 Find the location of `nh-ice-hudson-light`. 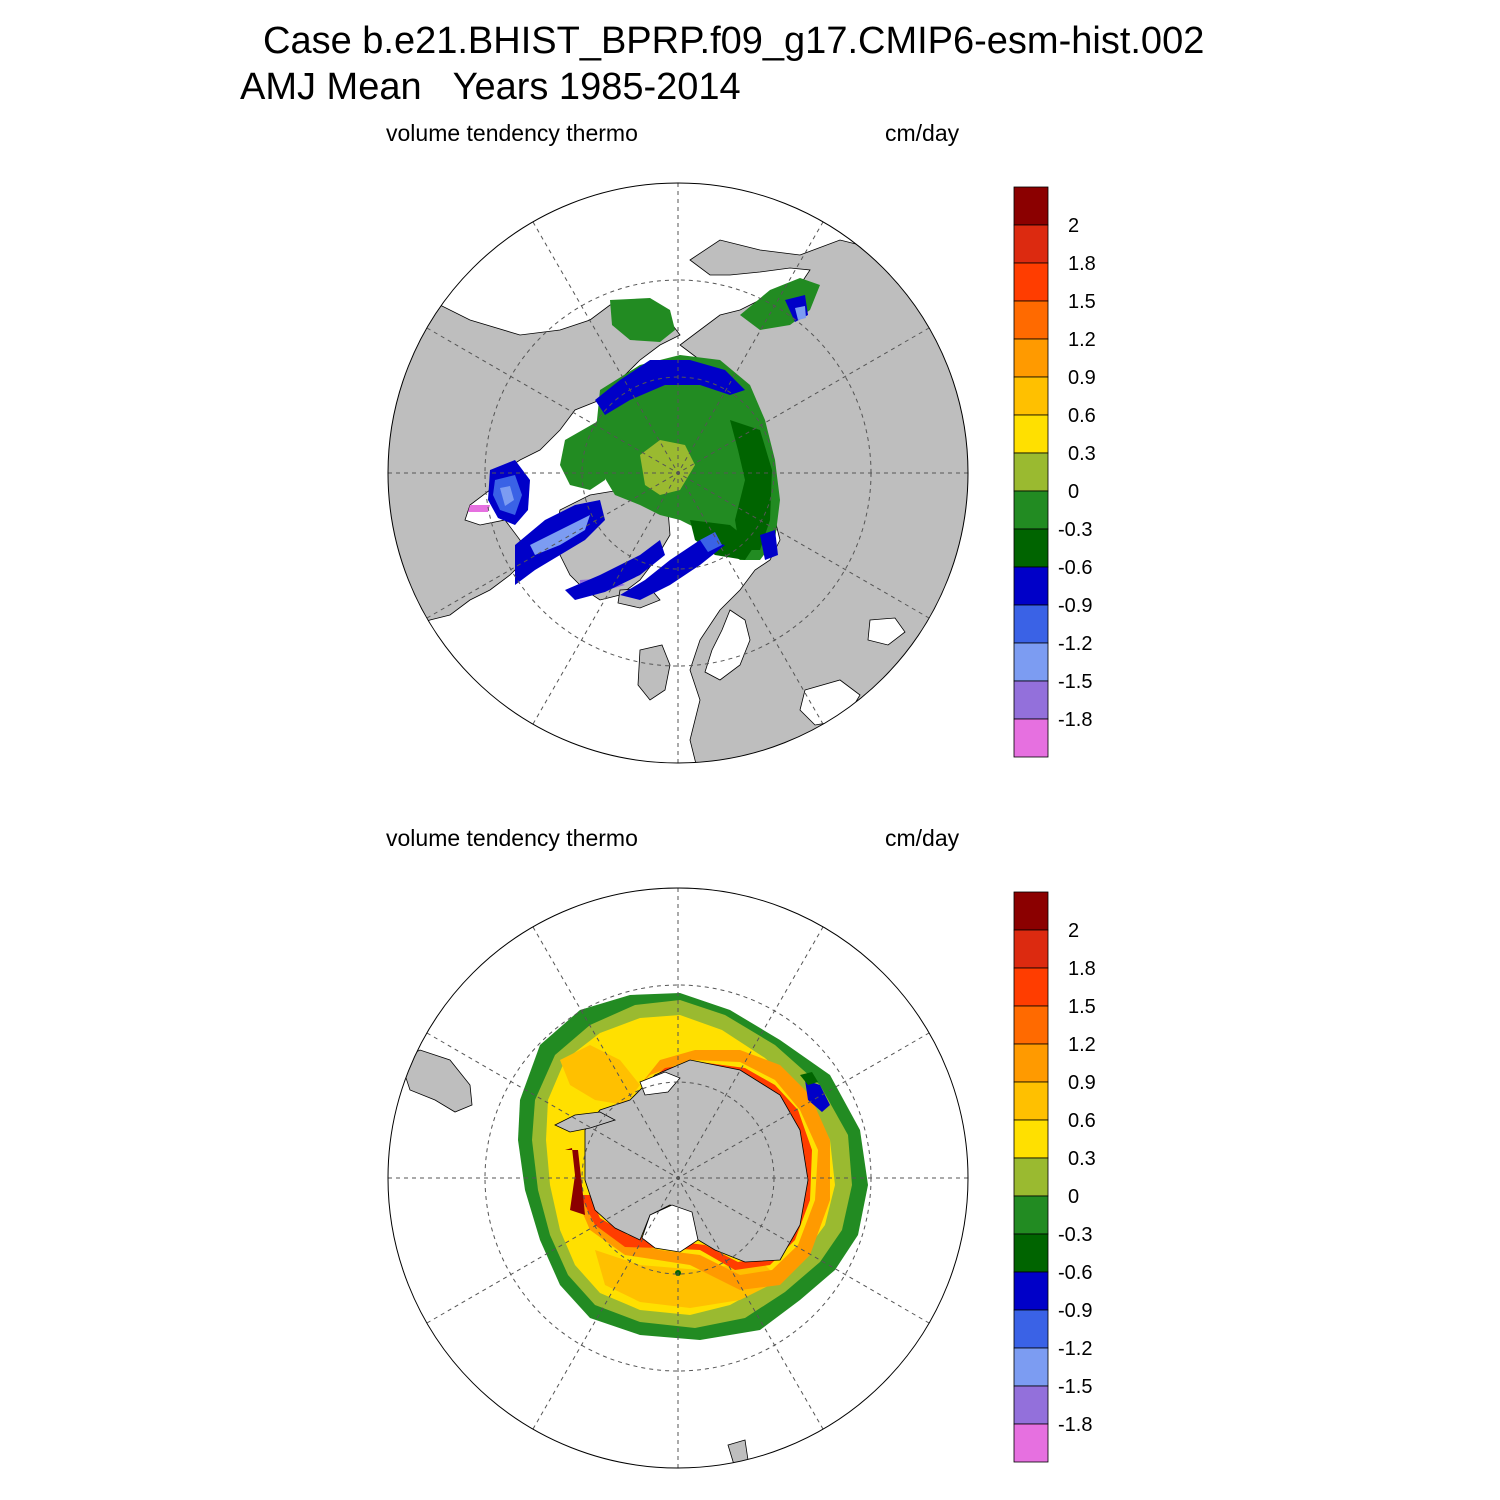

nh-ice-hudson-light is located at coordinates (507, 496).